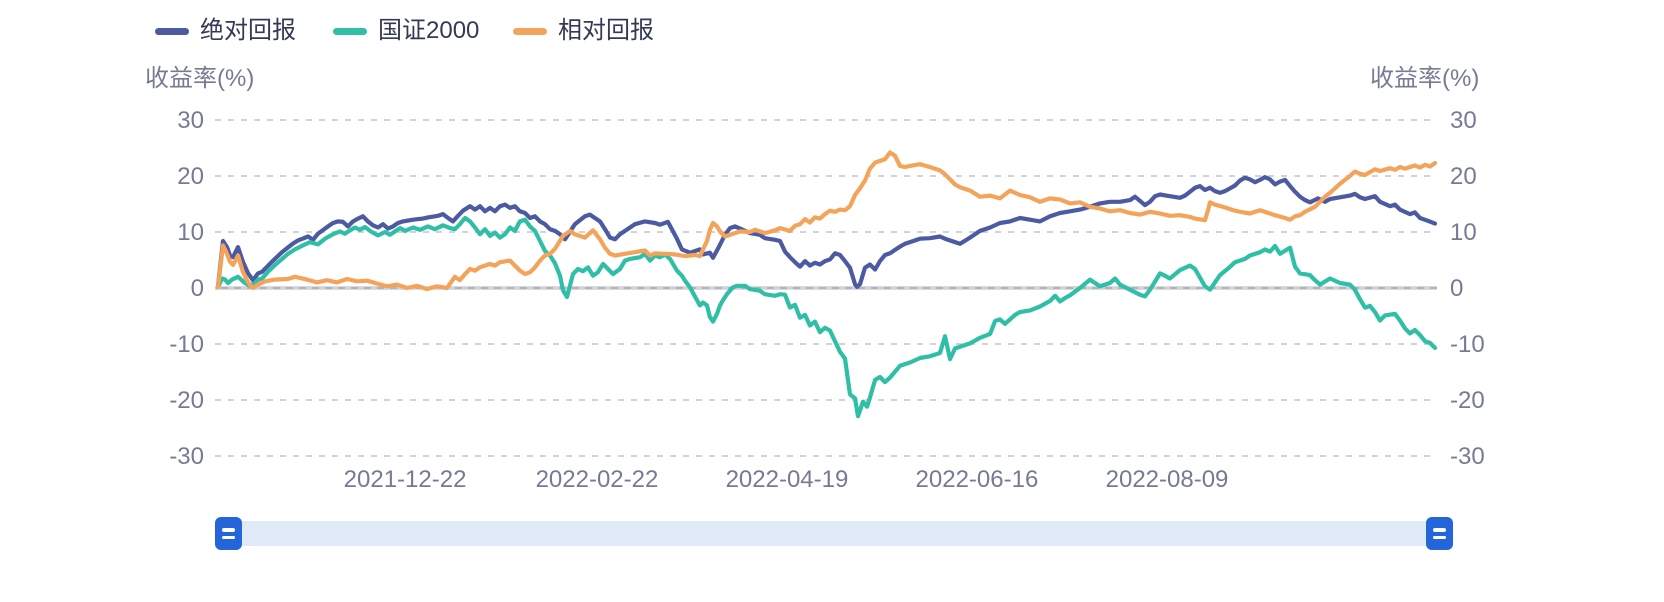 Image resolution: width=1664 pixels, height=602 pixels. Describe the element at coordinates (190, 120) in the screenshot. I see `y-tick-label-left: 30` at that location.